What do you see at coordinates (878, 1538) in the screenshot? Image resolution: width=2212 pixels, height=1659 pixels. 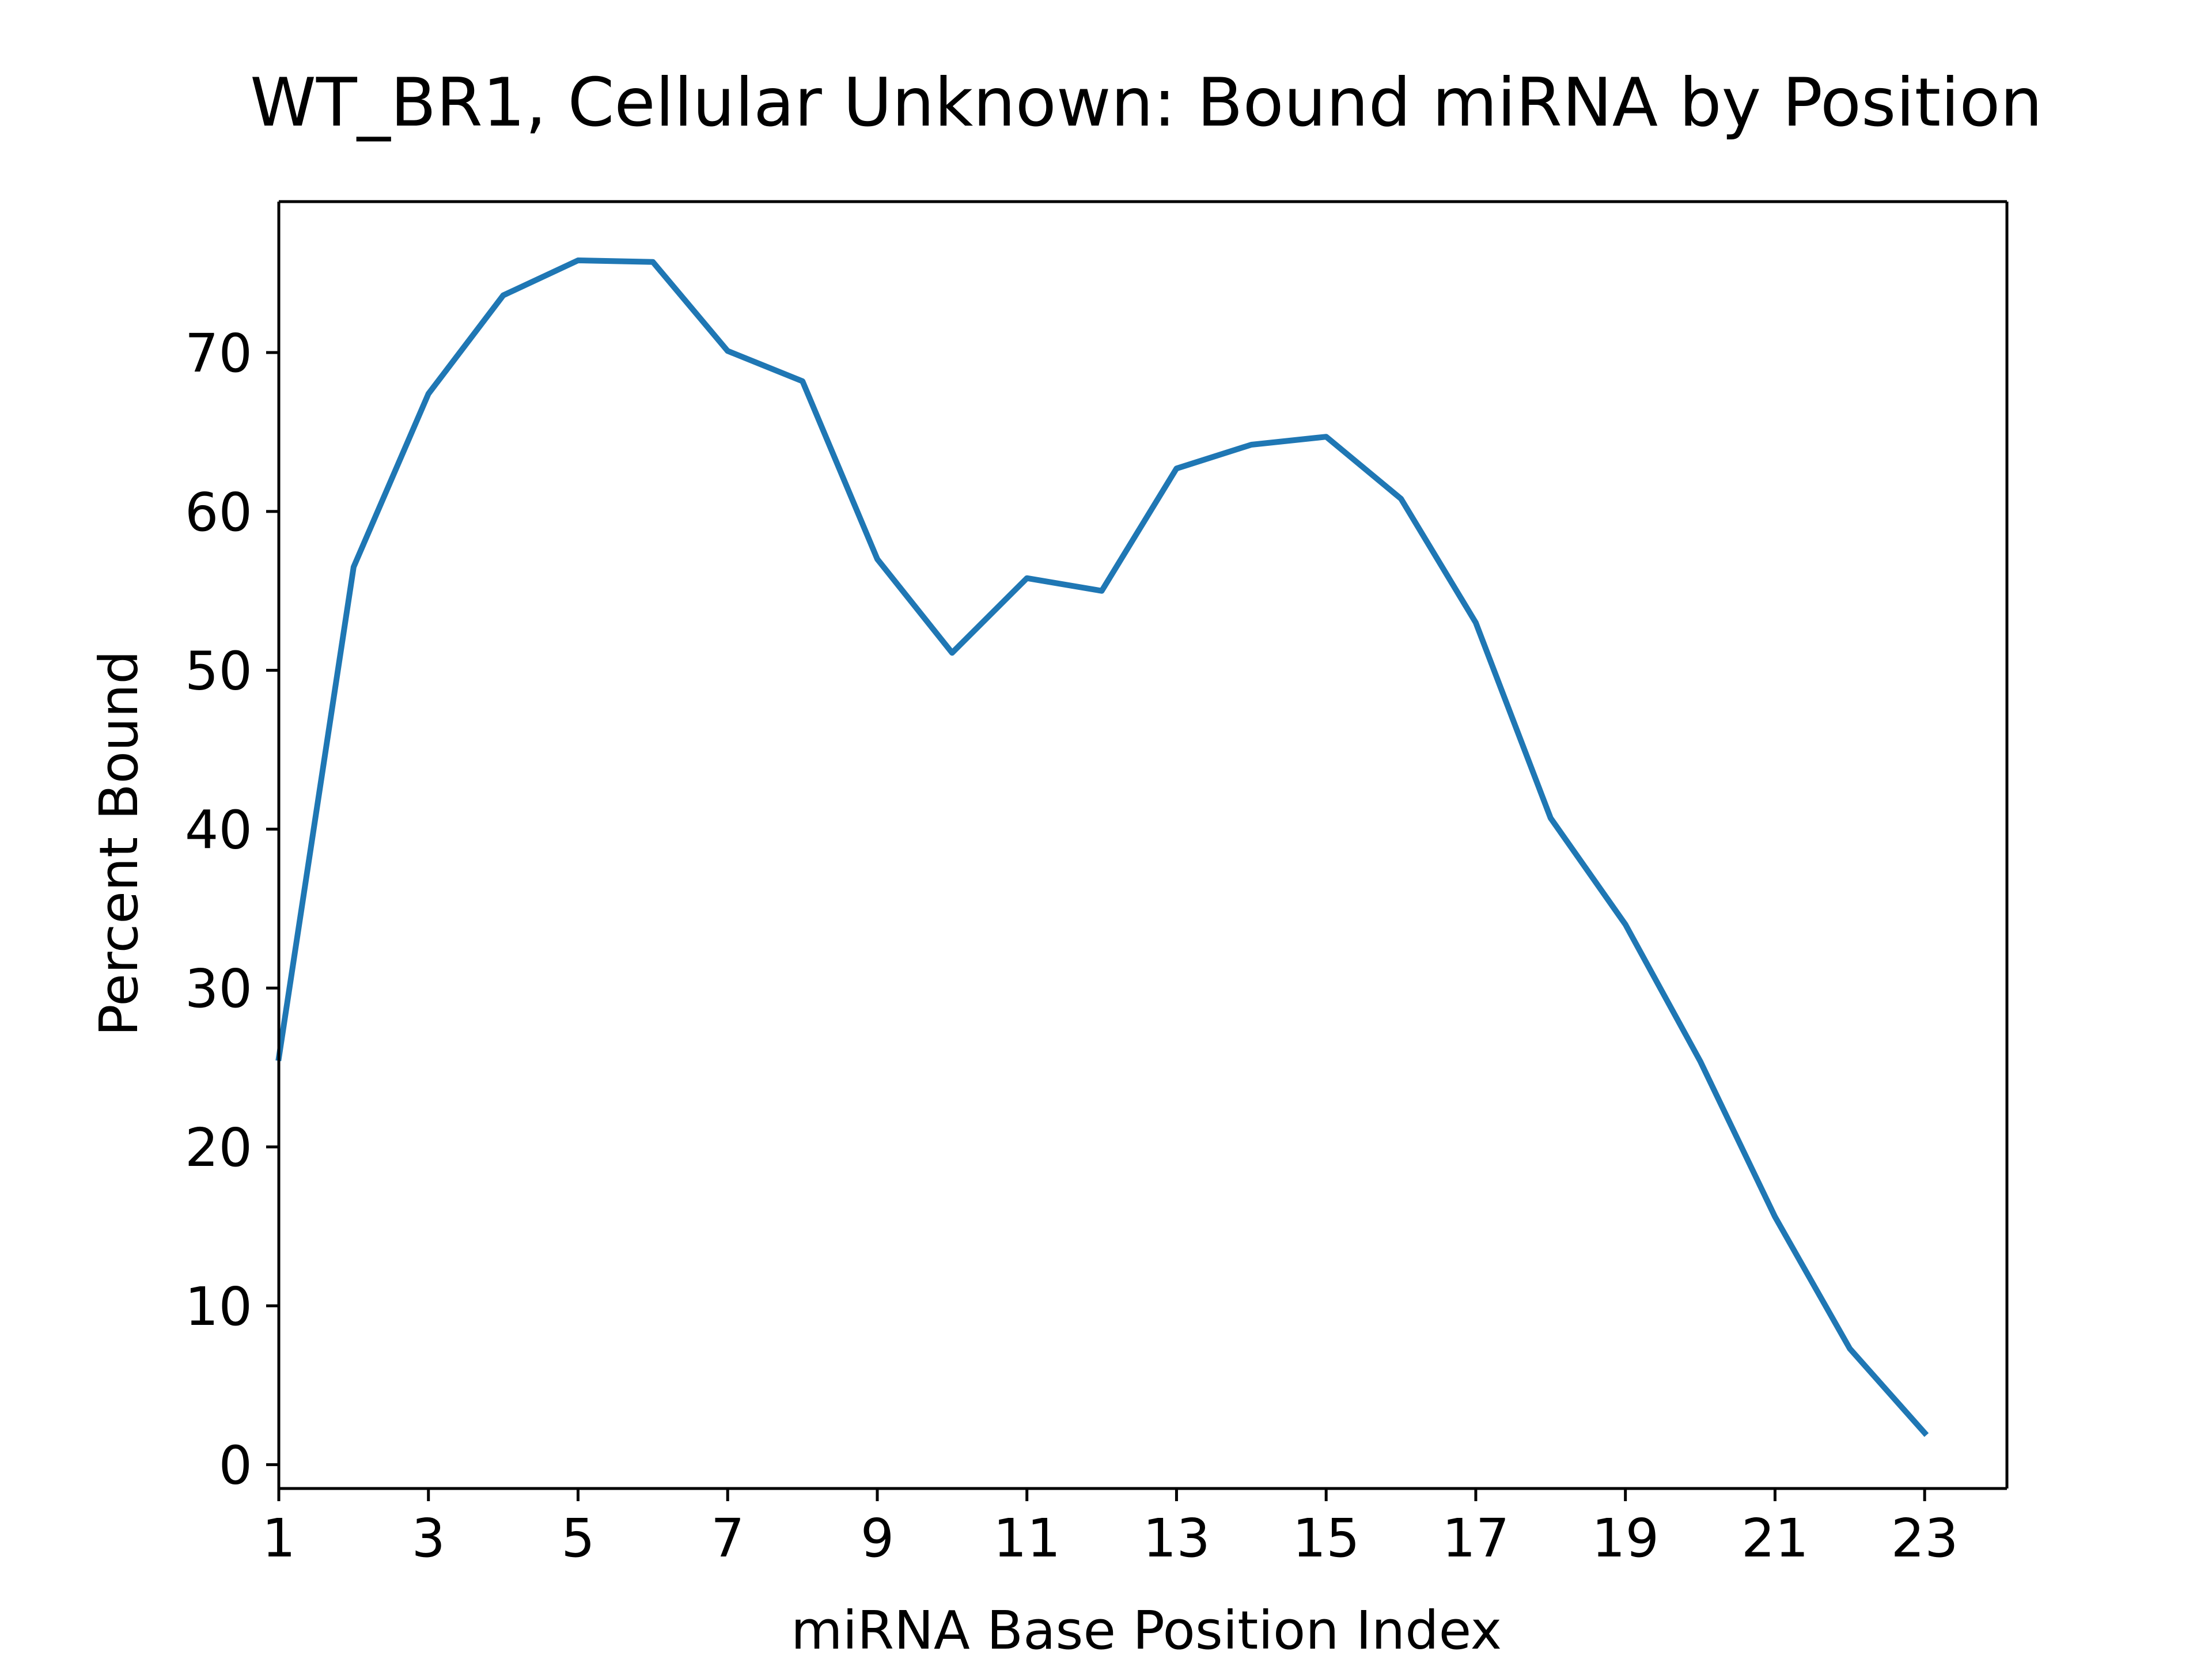 I see `x-tick-label: 9` at bounding box center [878, 1538].